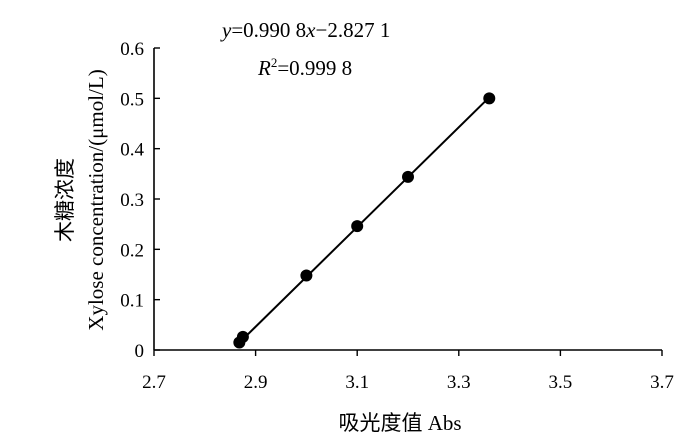  I want to click on r-superscript: 2, so click(274, 62).